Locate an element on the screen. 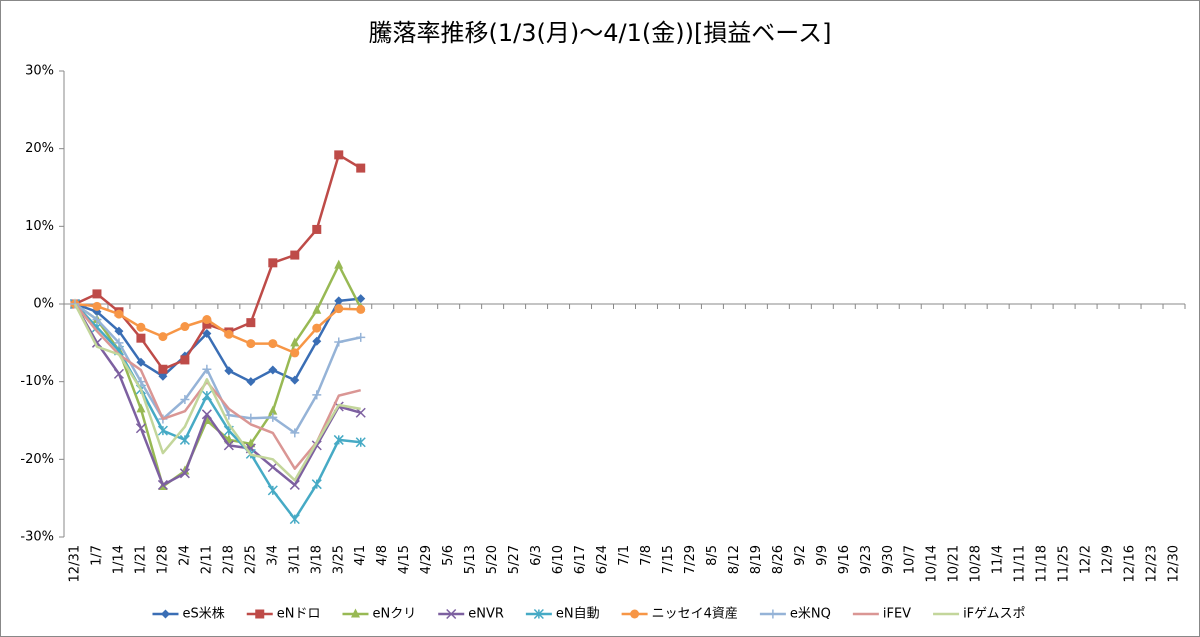  x-tick-label: 2/25 is located at coordinates (250, 559).